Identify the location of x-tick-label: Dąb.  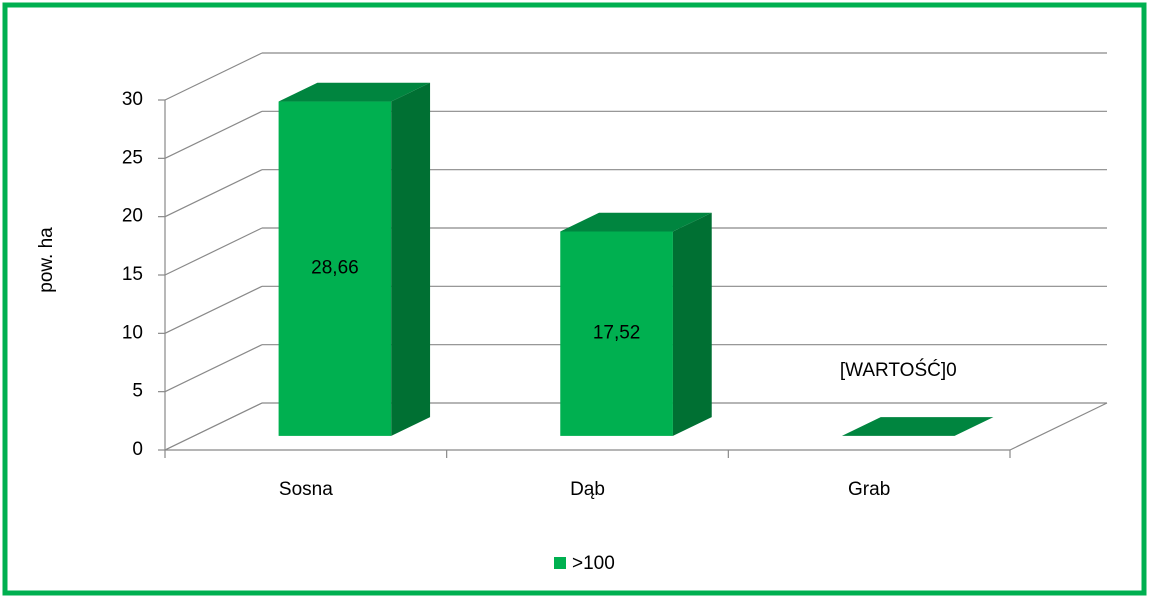
(587, 489).